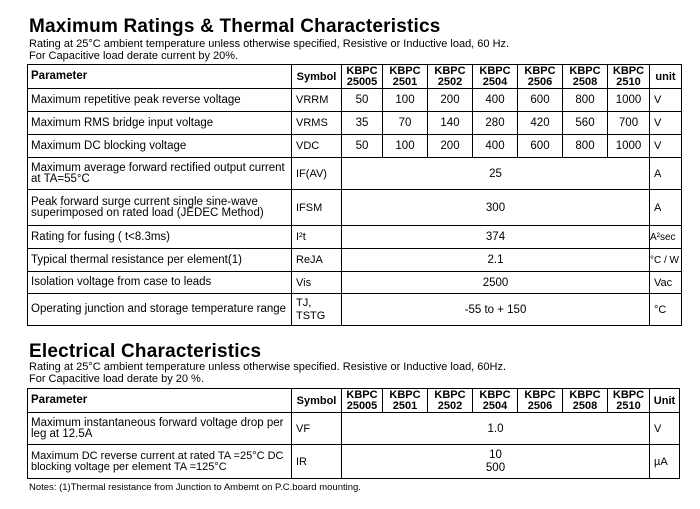  What do you see at coordinates (316, 461) in the screenshot?
I see `row-symbol: IR` at bounding box center [316, 461].